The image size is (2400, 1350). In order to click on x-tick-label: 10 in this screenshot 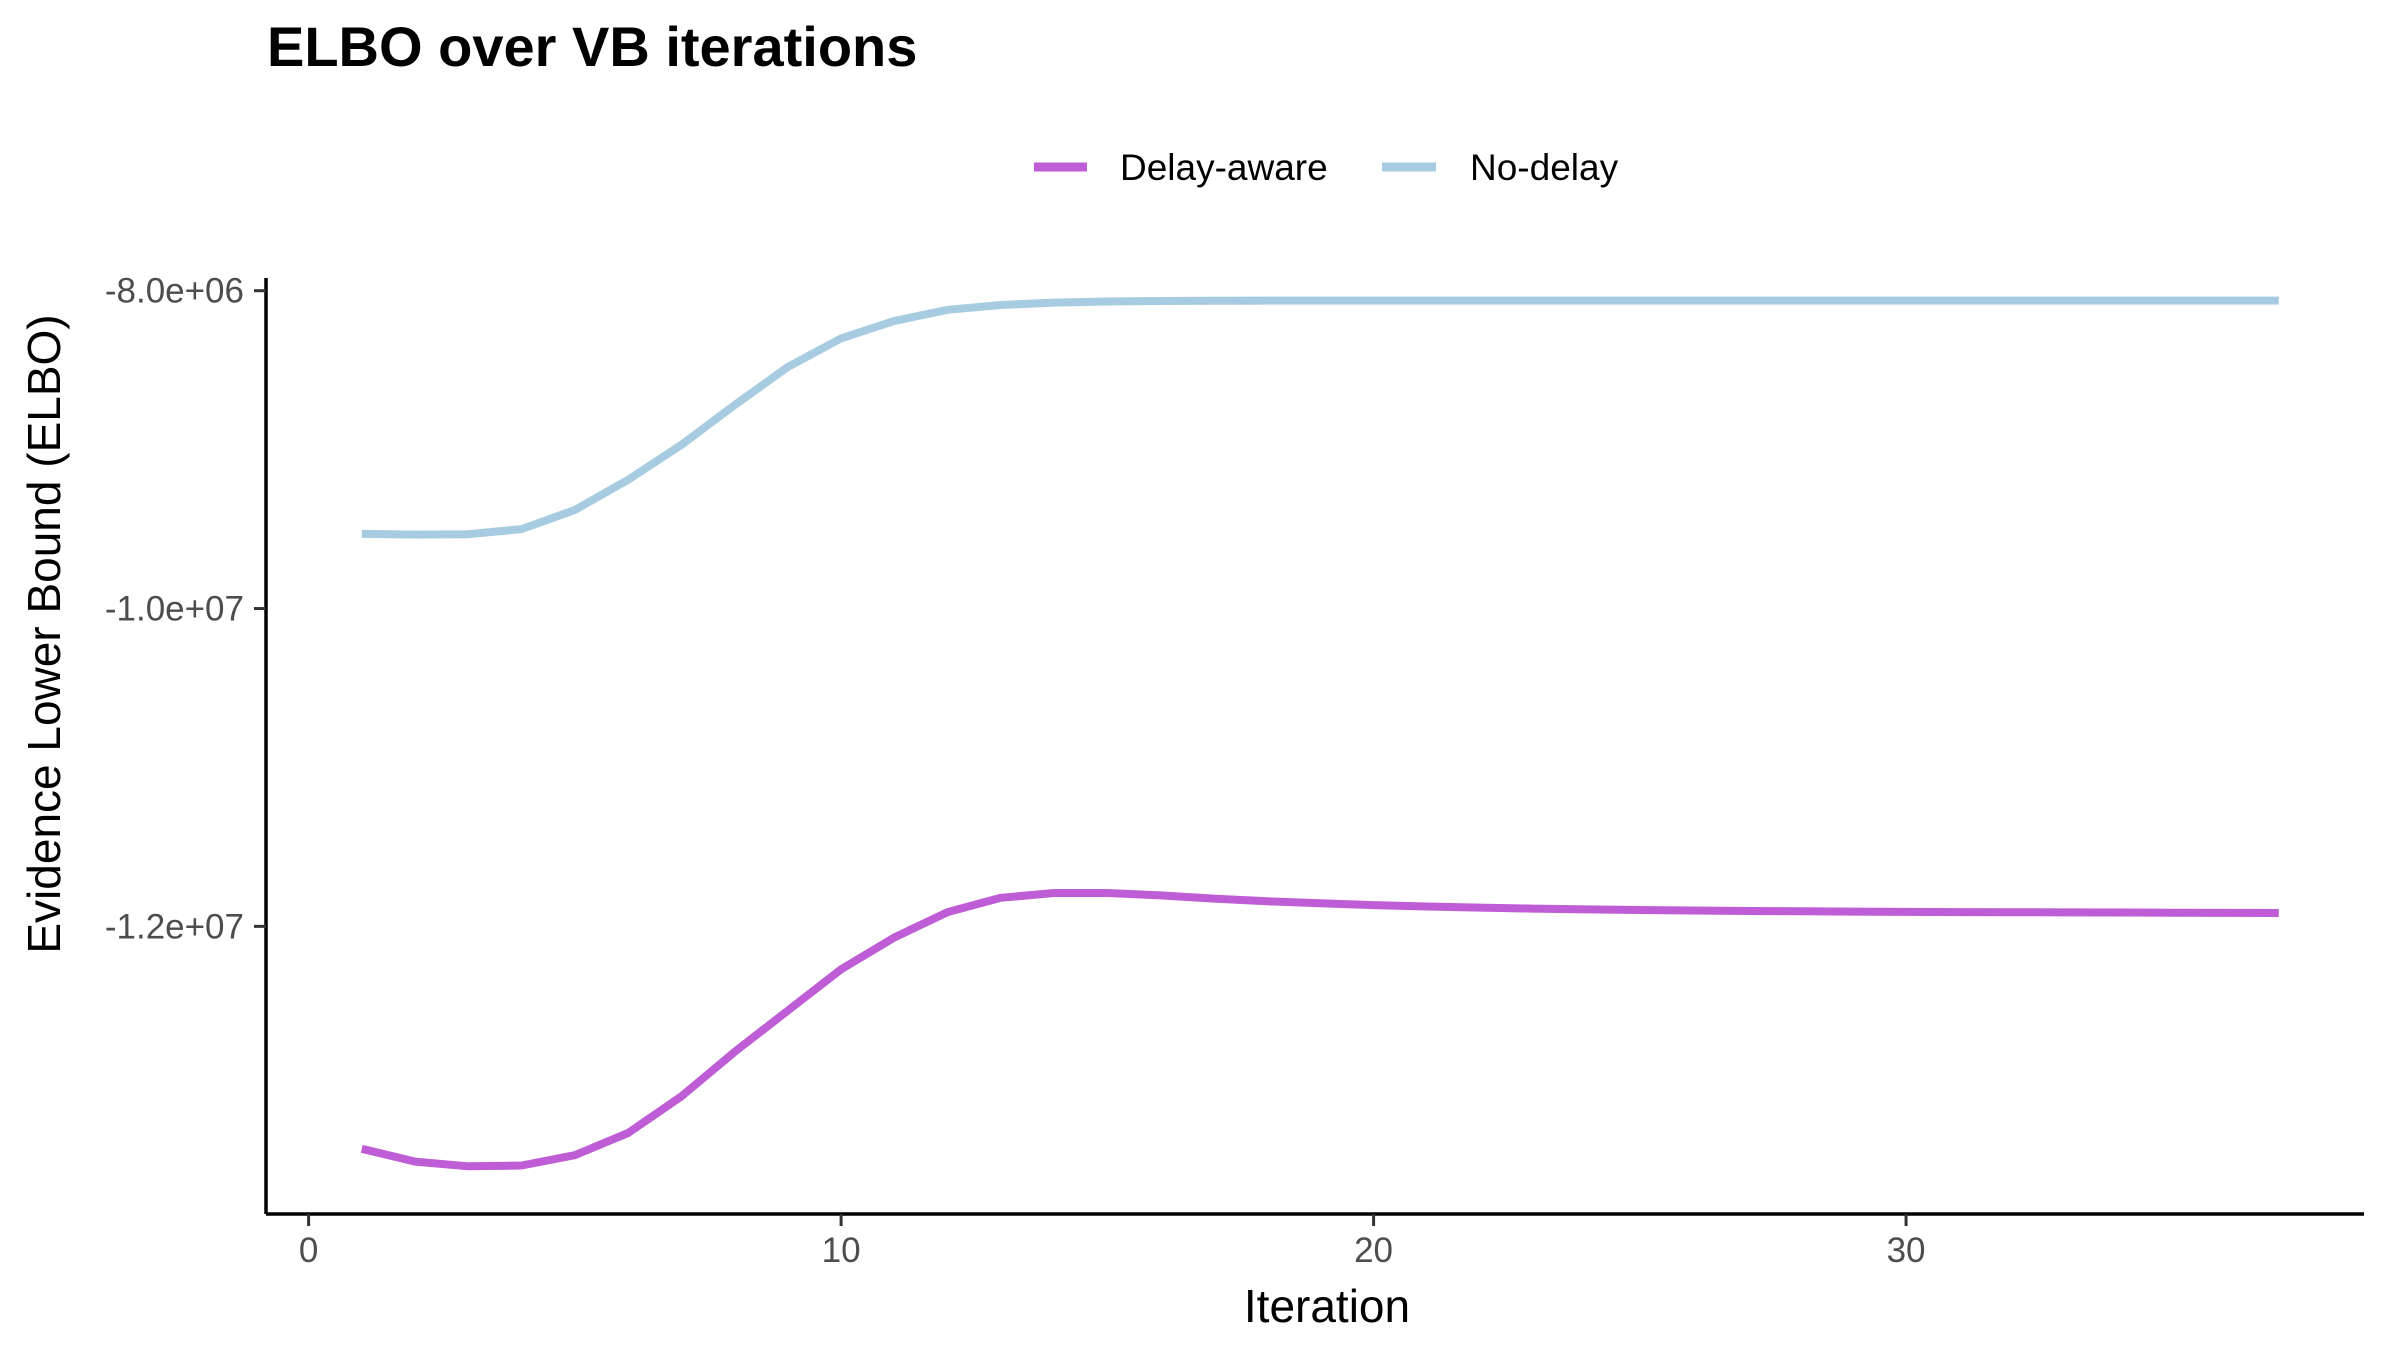, I will do `click(841, 1250)`.